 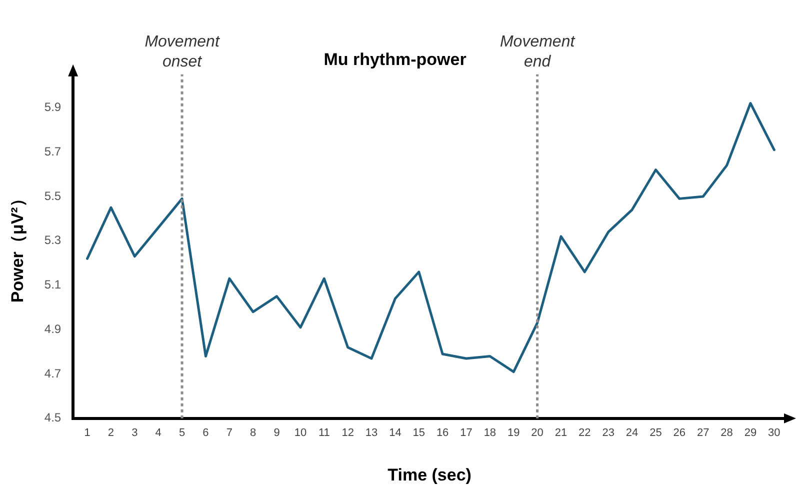 I want to click on y-tick-label: 4.5, so click(x=53, y=417).